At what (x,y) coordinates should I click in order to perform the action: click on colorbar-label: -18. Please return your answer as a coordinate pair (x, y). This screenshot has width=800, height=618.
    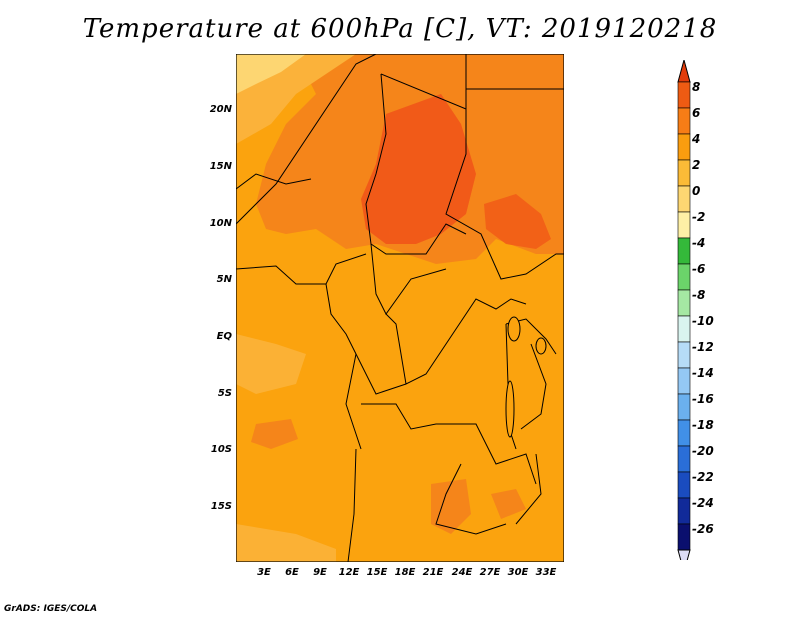
    Looking at the image, I should click on (703, 425).